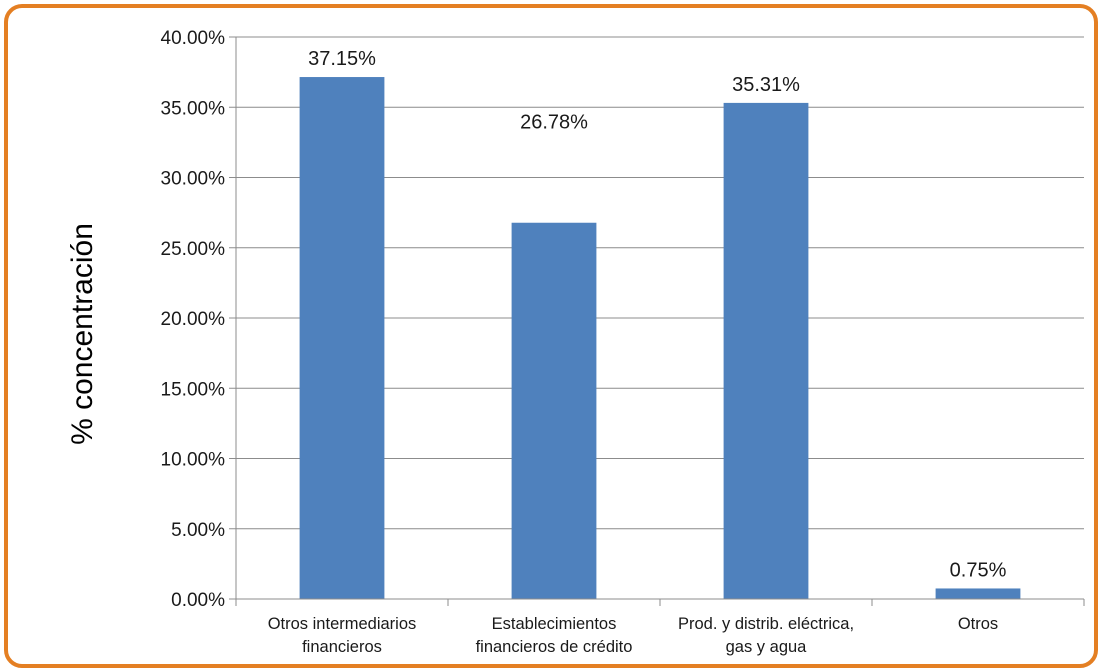 Image resolution: width=1102 pixels, height=672 pixels. I want to click on y-tick-label: 35.00%, so click(193, 108).